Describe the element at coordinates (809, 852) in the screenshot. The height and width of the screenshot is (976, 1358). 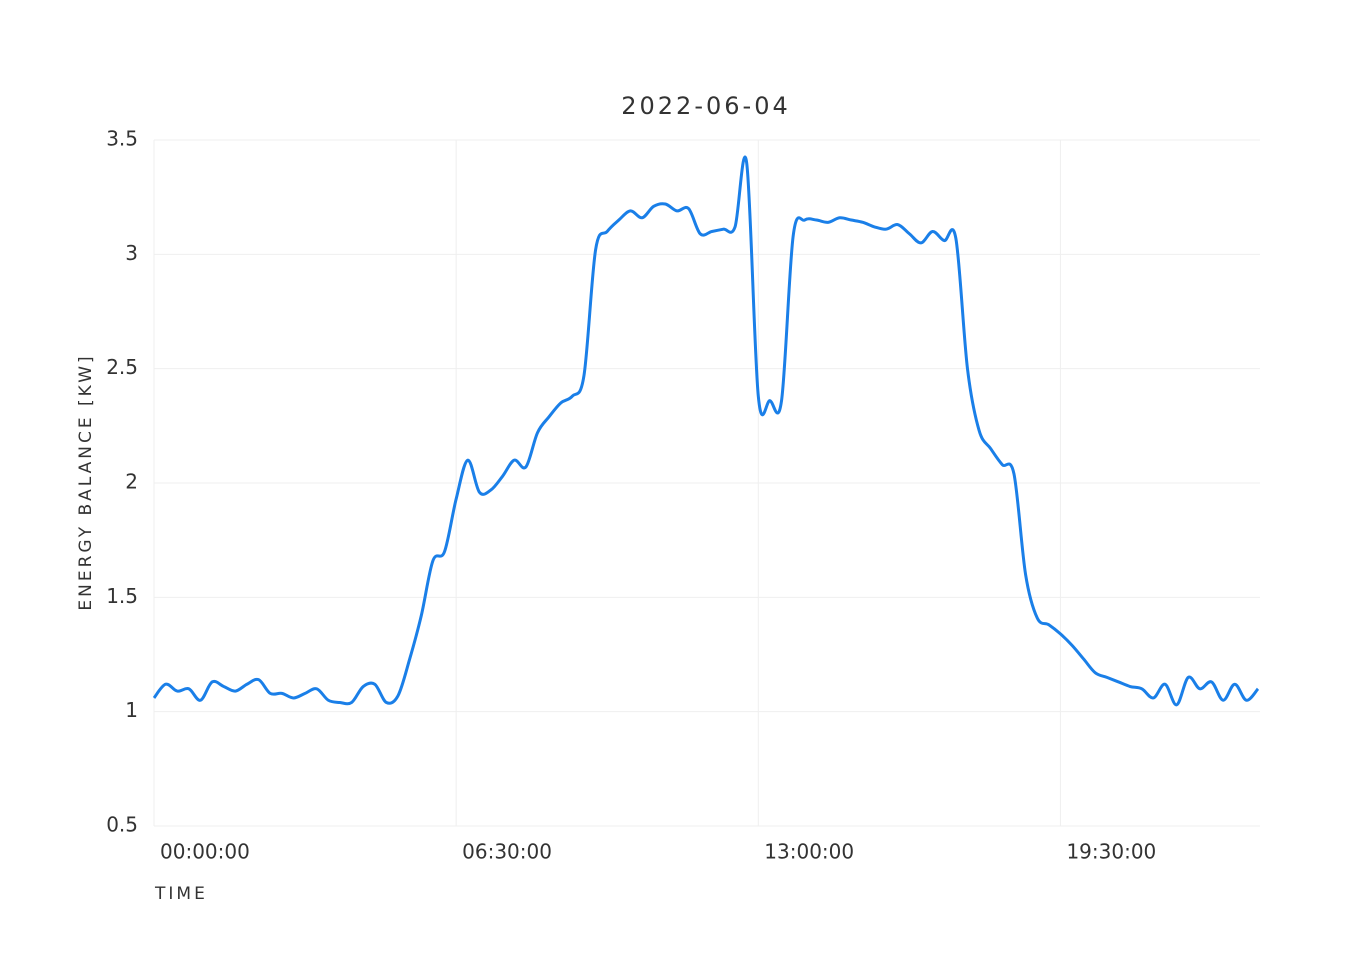
I see `x-tick-label: 13:00:00` at that location.